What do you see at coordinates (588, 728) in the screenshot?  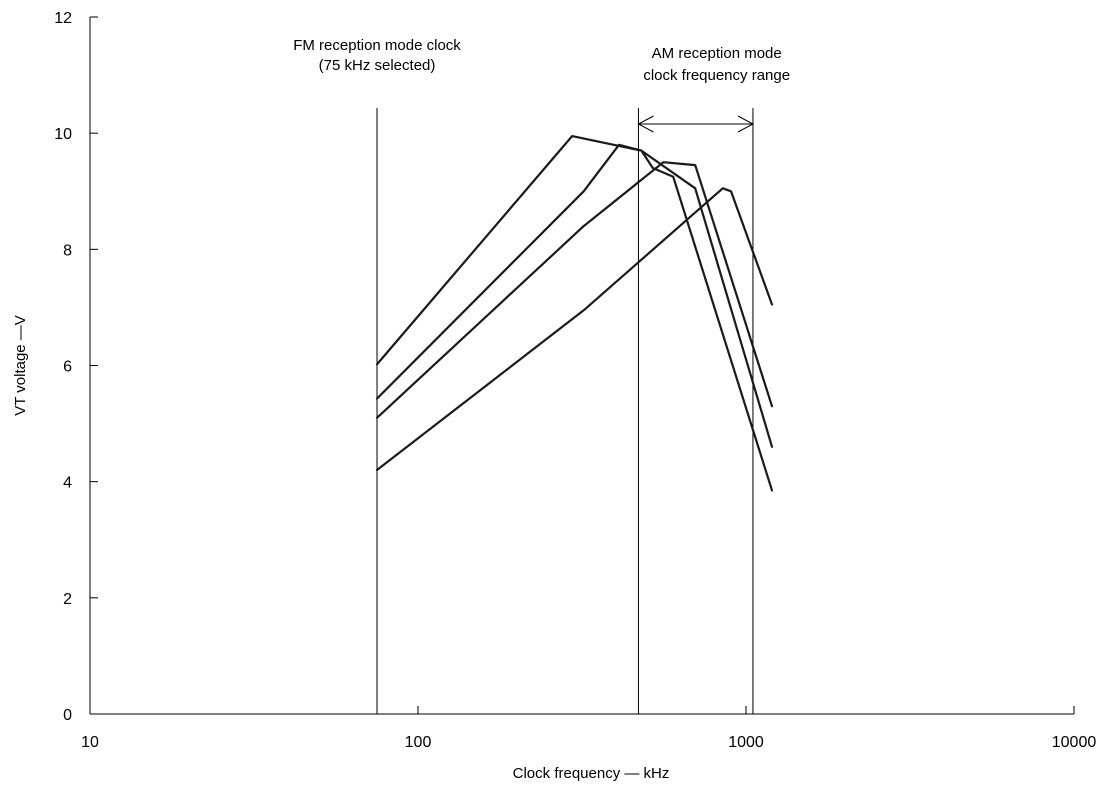 I see `x-ticks: 10 100 1000 10000` at bounding box center [588, 728].